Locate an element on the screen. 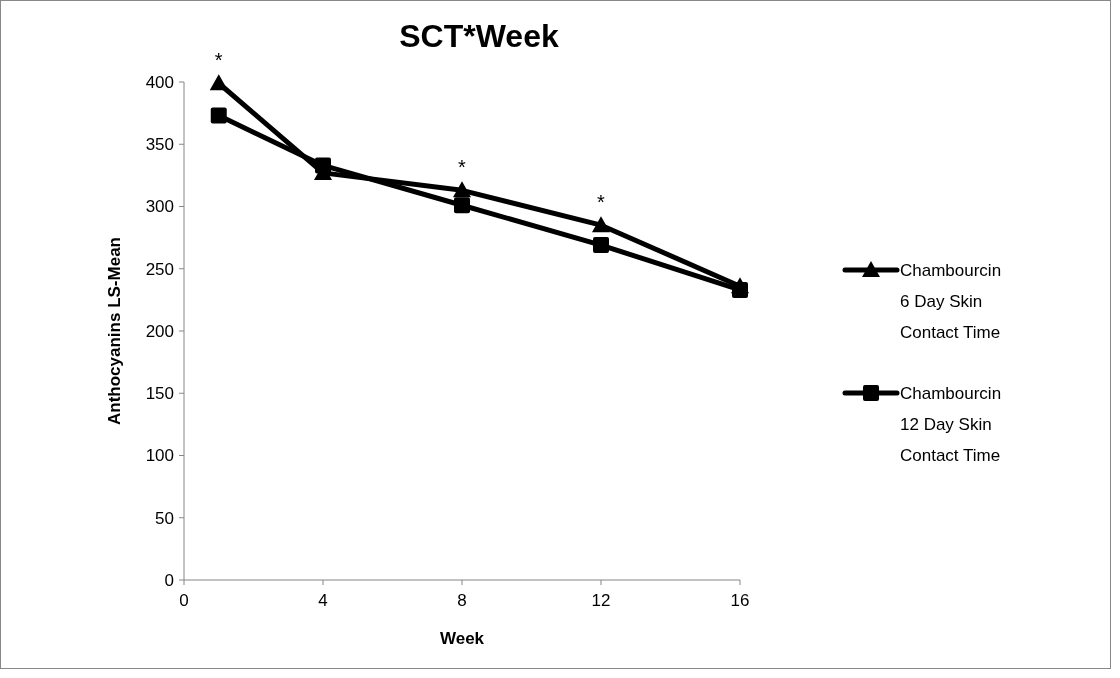 The width and height of the screenshot is (1120, 678). legend-label: Chambourcin 6 Day Skin Contact Time is located at coordinates (951, 301).